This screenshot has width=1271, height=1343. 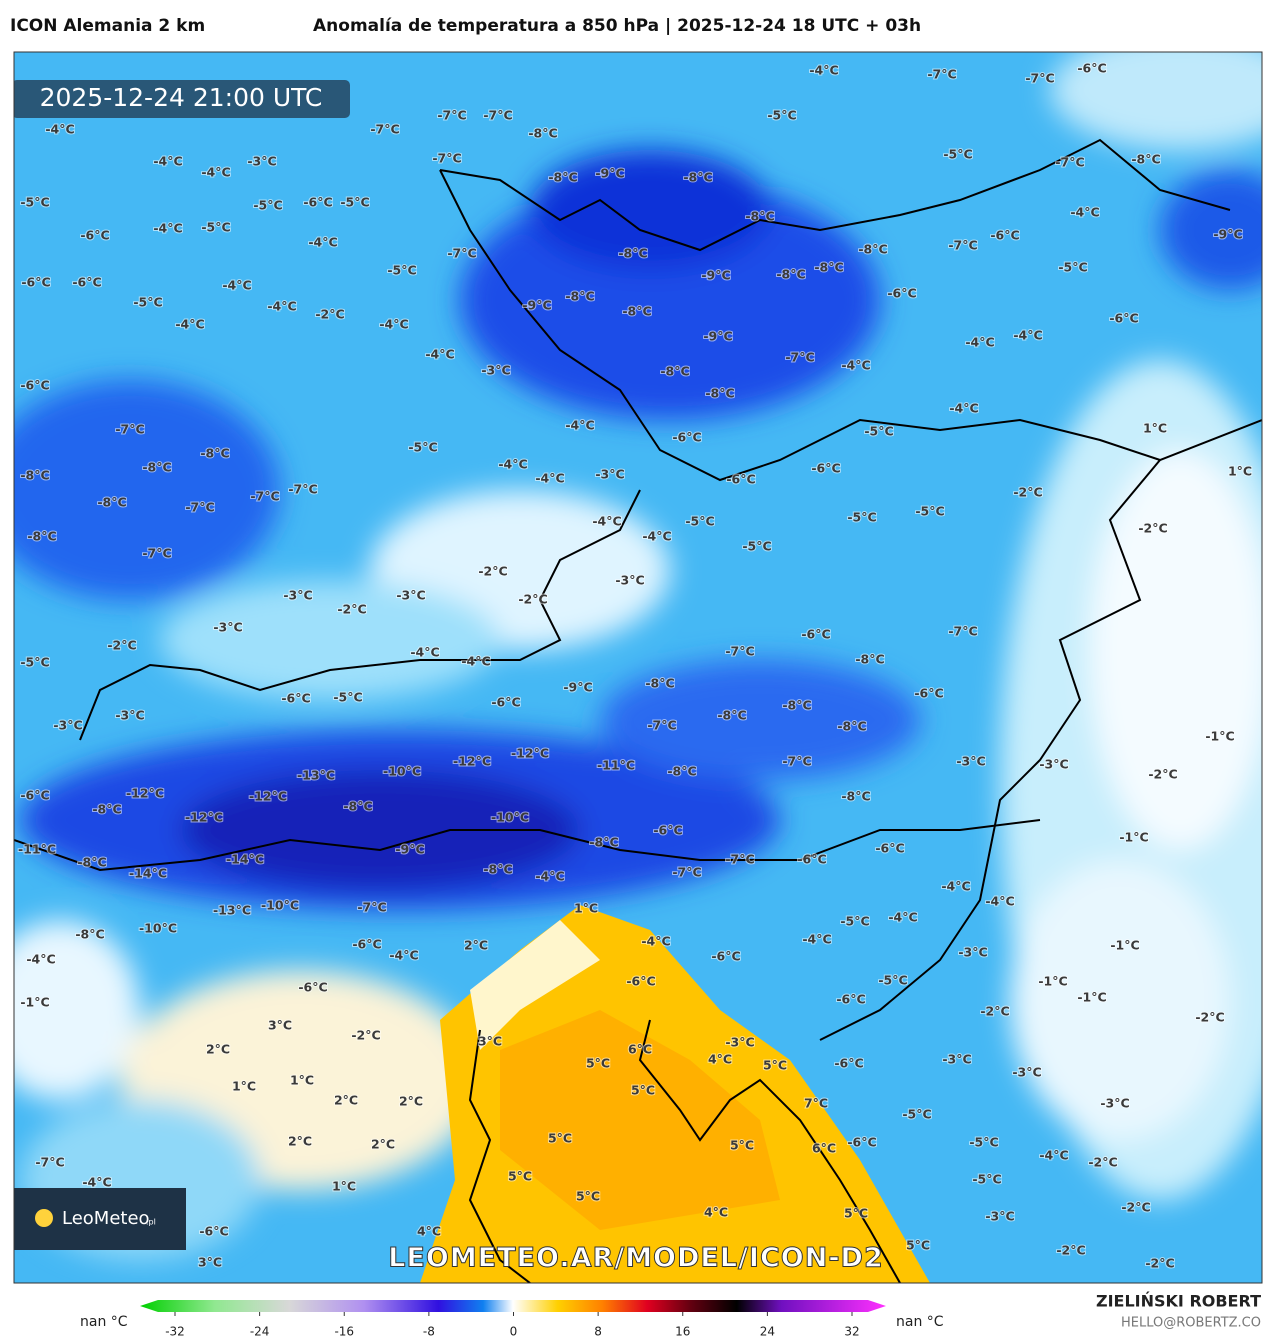 What do you see at coordinates (1178, 1301) in the screenshot?
I see `credit-author: ZIELIŃSKI ROBERT` at bounding box center [1178, 1301].